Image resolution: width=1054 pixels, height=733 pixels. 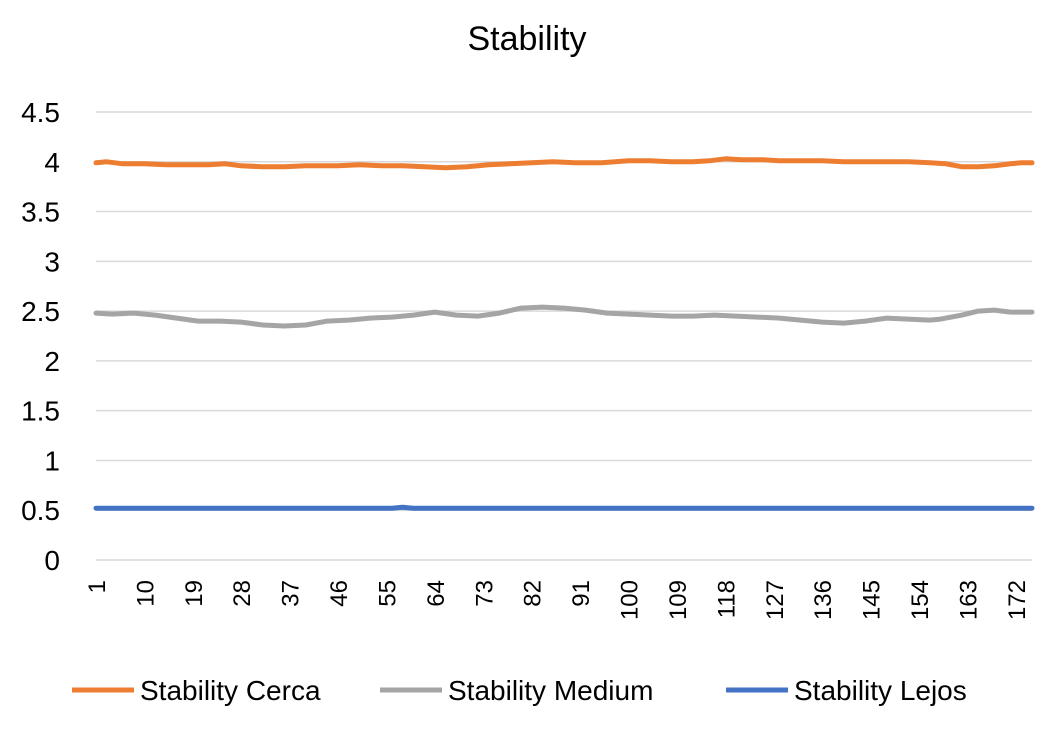 What do you see at coordinates (527, 39) in the screenshot?
I see `chart-title: Stability` at bounding box center [527, 39].